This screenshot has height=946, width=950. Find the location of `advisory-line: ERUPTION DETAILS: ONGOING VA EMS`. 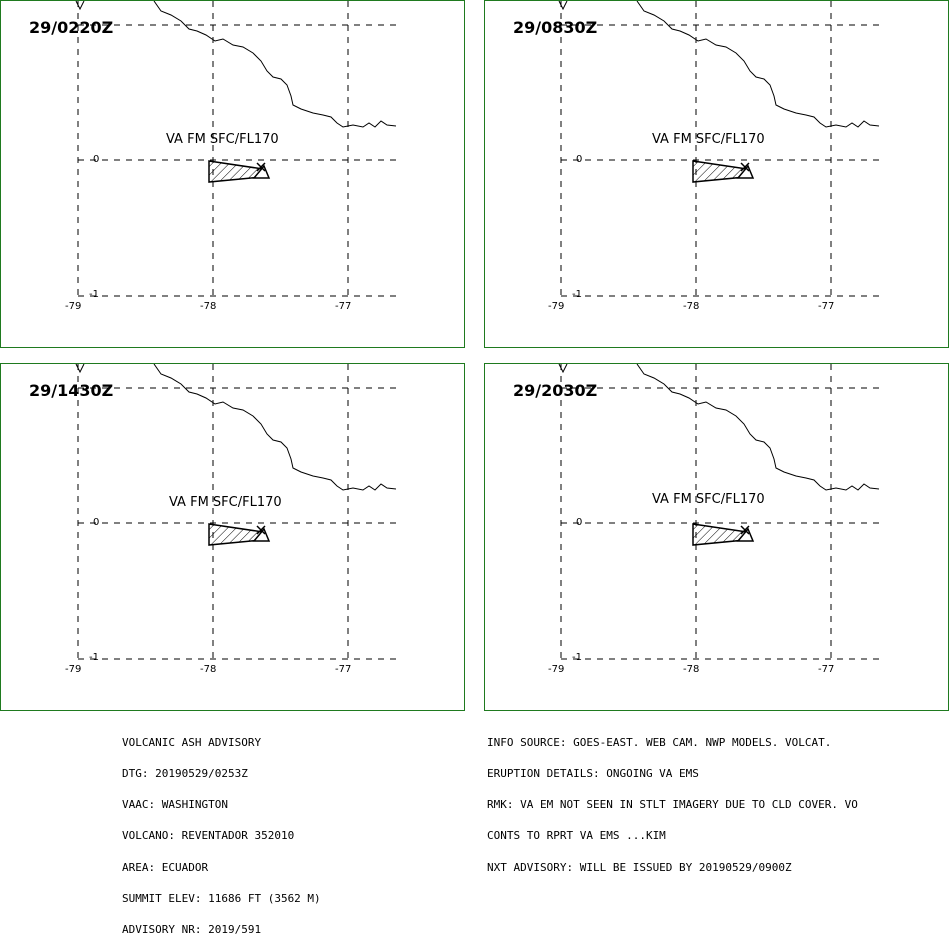

advisory-line: ERUPTION DETAILS: ONGOING VA EMS is located at coordinates (593, 774).